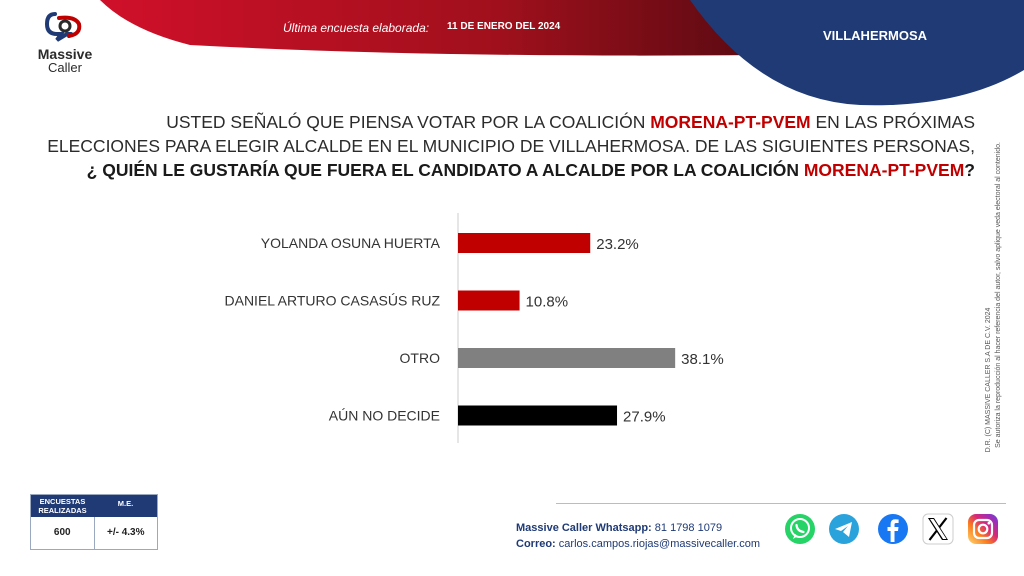 The image size is (1024, 576). I want to click on surveys-value: 600, so click(63, 533).